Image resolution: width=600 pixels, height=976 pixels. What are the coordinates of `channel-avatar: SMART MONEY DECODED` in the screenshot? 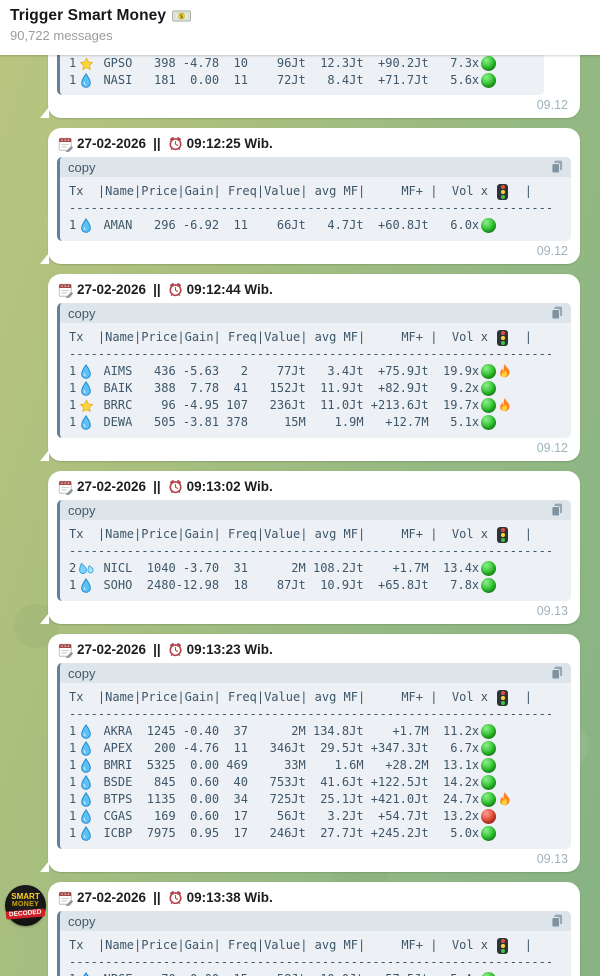 It's located at (25, 905).